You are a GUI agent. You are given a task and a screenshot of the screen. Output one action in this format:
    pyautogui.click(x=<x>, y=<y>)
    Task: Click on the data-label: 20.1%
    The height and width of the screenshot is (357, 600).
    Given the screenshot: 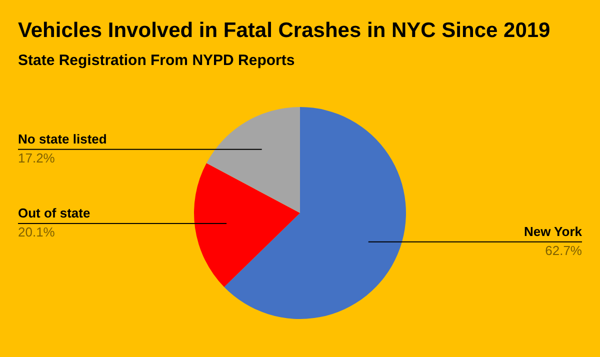 What is the action you would take?
    pyautogui.click(x=37, y=232)
    